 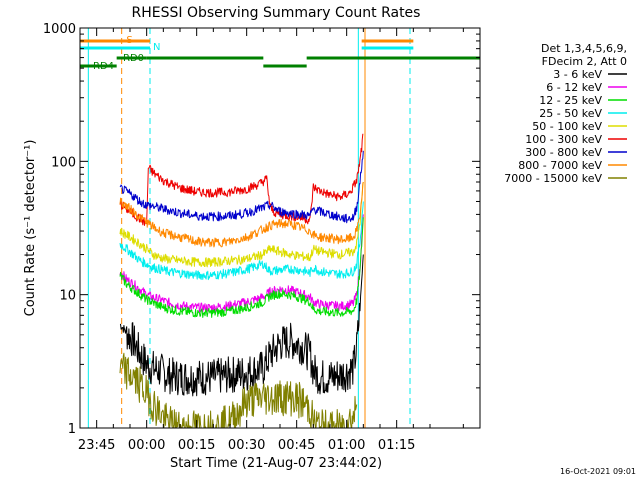 I want to click on x-tick-label-3: 00:30, so click(x=246, y=445).